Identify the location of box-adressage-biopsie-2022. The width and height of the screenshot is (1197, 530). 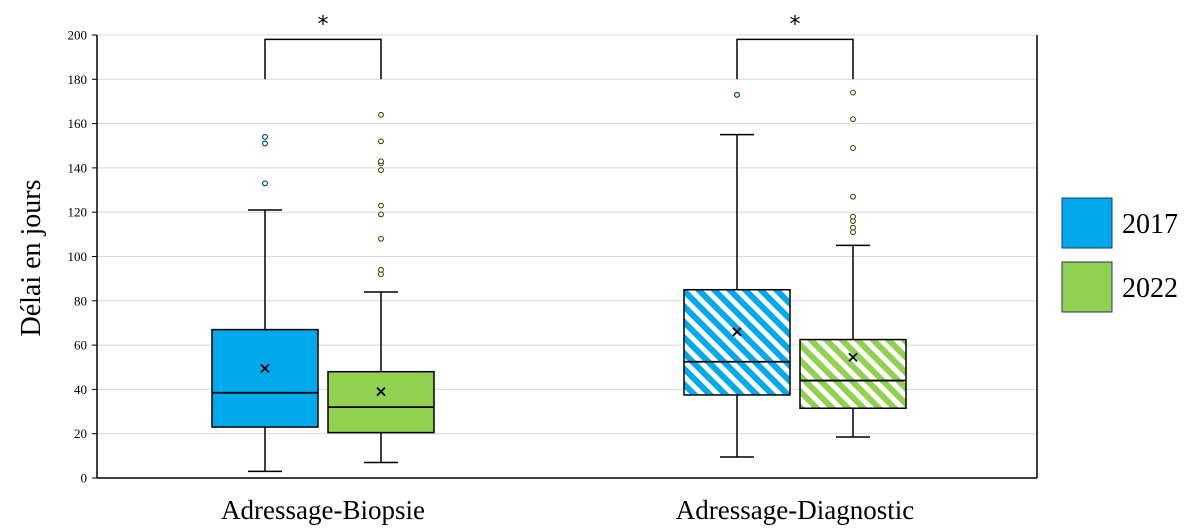
(381, 287).